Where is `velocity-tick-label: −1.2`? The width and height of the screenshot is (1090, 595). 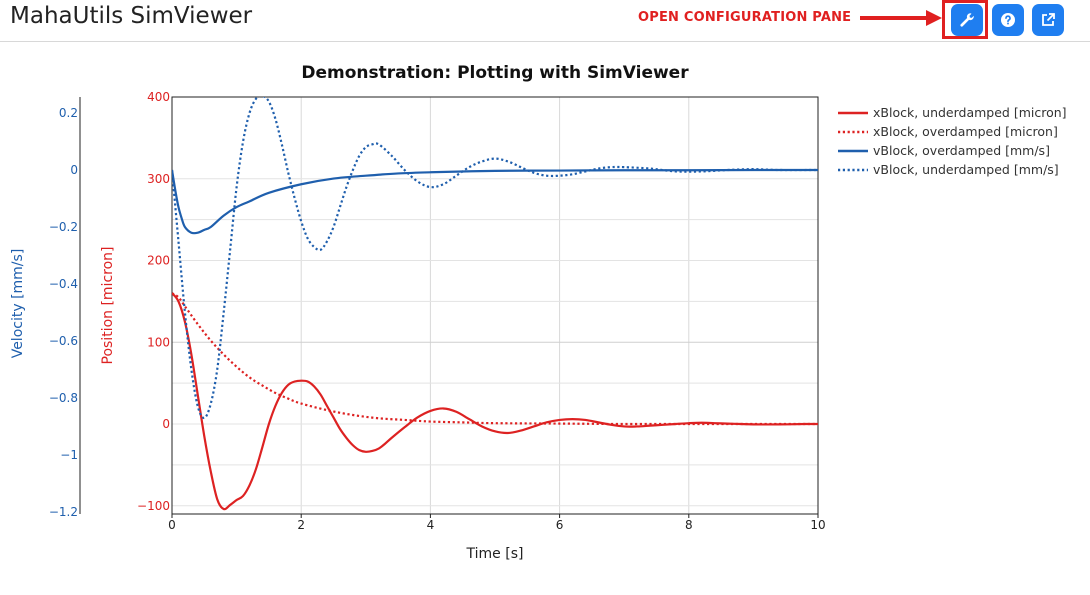 velocity-tick-label: −1.2 is located at coordinates (63, 512).